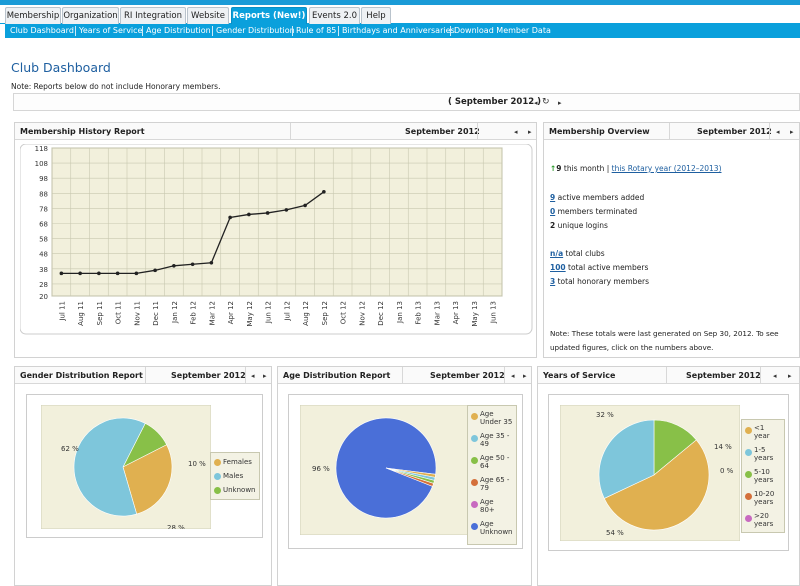 This screenshot has height=586, width=800. What do you see at coordinates (42, 30) in the screenshot?
I see `subnav-club-dashboard: Club Dashboard` at bounding box center [42, 30].